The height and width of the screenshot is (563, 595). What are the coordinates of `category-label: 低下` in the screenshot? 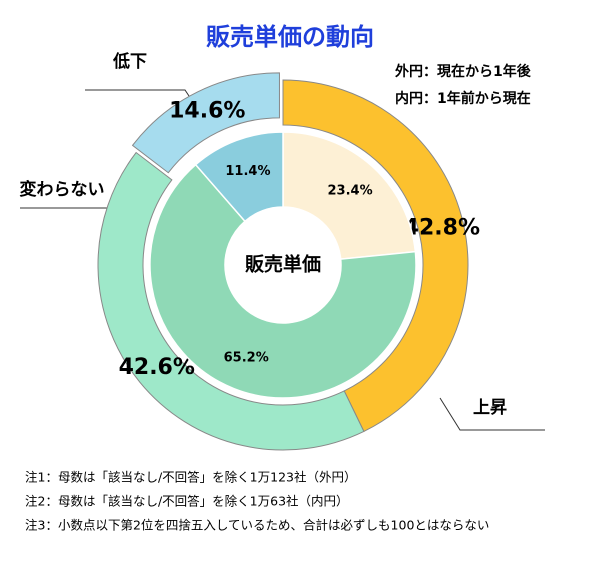 It's located at (129, 61).